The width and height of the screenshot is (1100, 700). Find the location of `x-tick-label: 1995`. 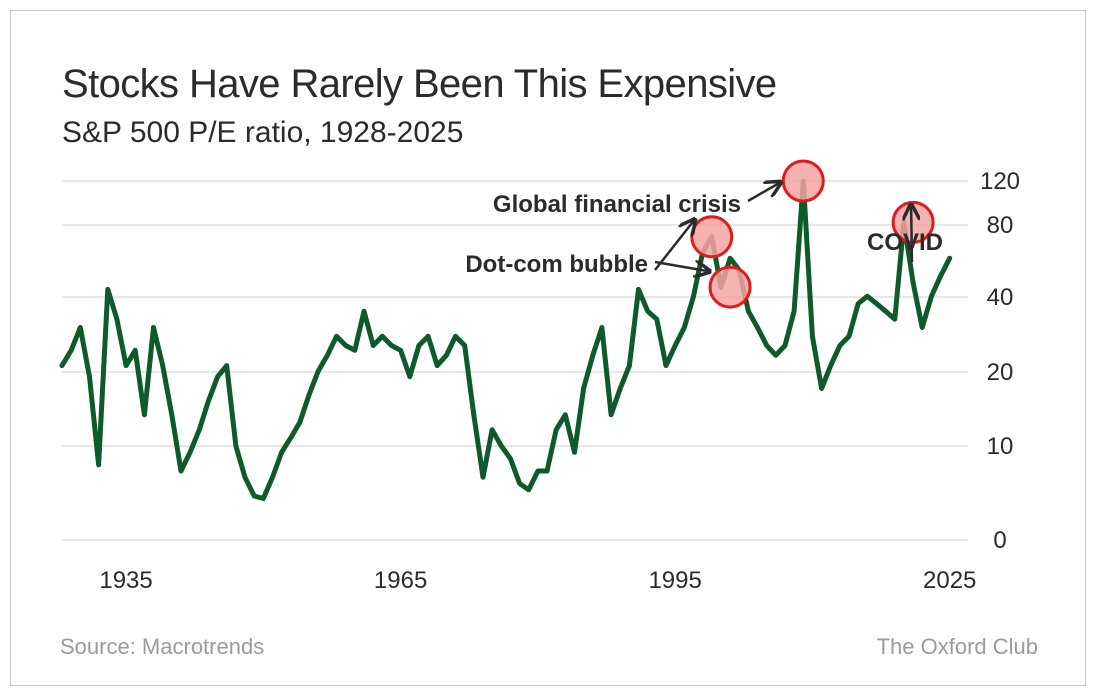

x-tick-label: 1995 is located at coordinates (674, 580).